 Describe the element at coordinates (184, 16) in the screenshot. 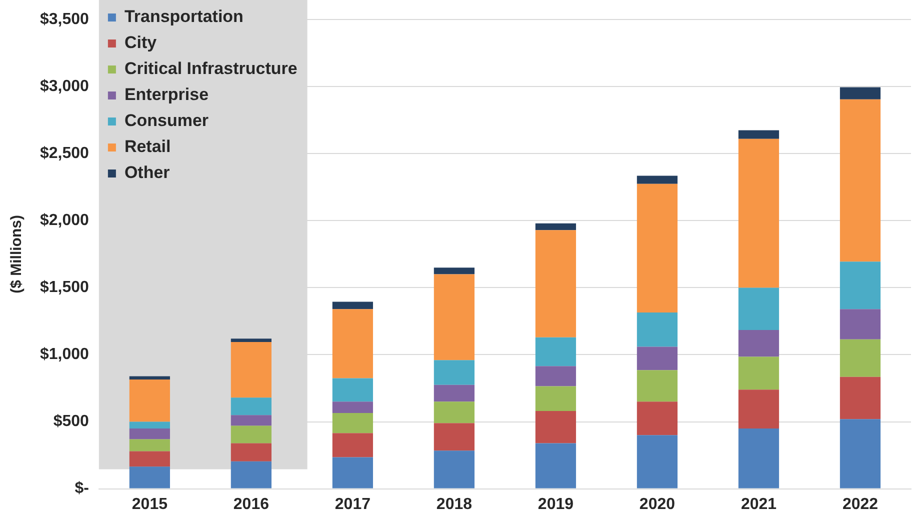

I see `legend-label: Transportation` at that location.